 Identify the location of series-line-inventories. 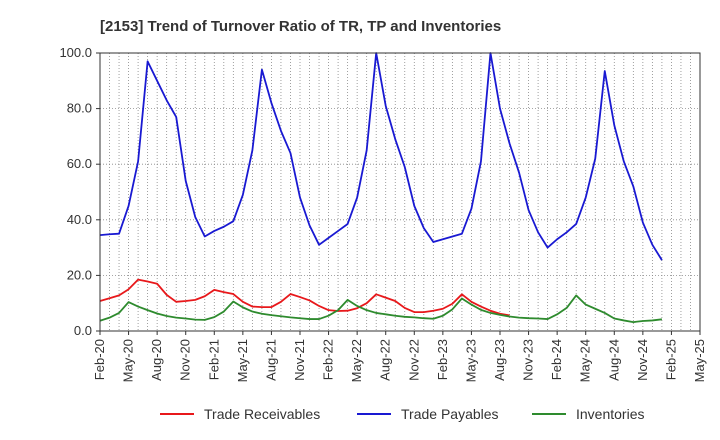
(381, 309).